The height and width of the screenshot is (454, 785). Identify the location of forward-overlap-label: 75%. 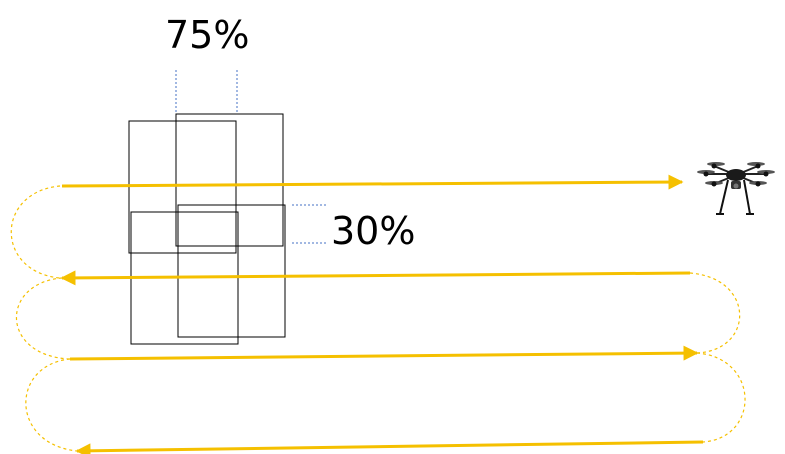
(207, 35).